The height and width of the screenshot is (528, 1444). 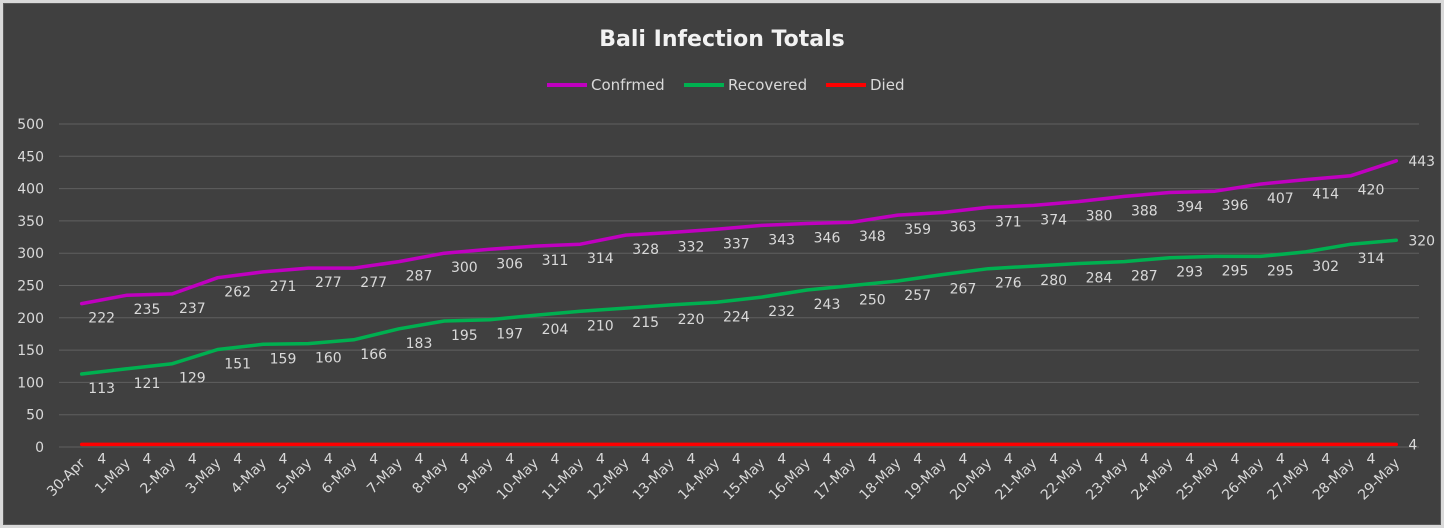 What do you see at coordinates (1421, 162) in the screenshot?
I see `data-label: 443` at bounding box center [1421, 162].